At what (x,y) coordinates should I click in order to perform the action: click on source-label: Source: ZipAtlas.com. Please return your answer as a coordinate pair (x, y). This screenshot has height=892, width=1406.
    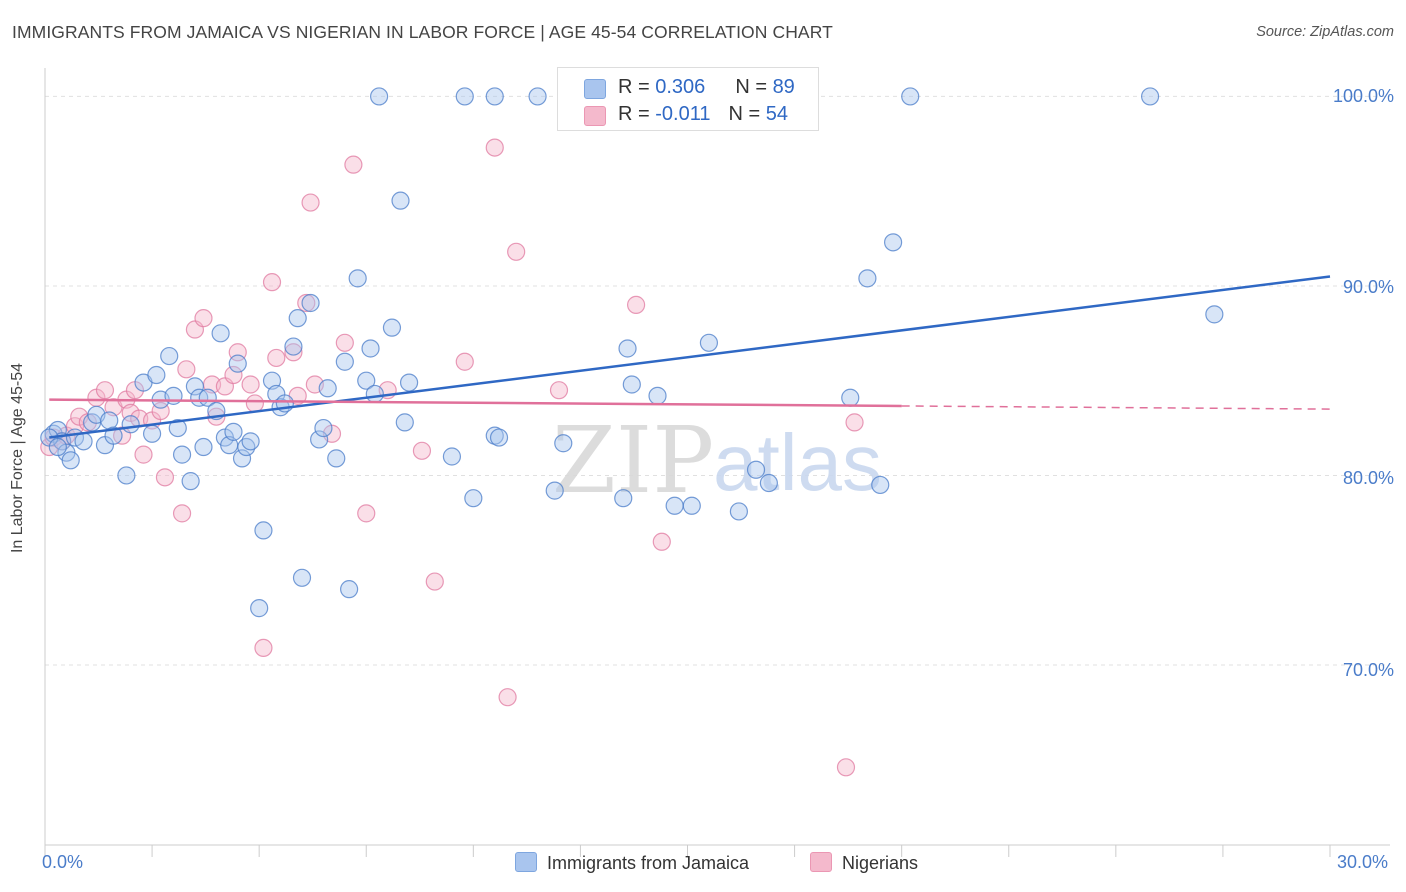
    Looking at the image, I should click on (1325, 32).